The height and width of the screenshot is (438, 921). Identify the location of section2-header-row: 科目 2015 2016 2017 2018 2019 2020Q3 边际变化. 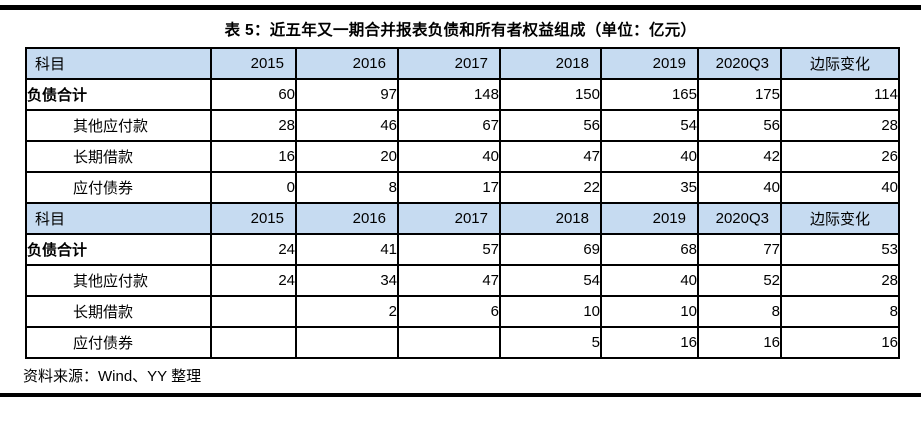
(462, 218).